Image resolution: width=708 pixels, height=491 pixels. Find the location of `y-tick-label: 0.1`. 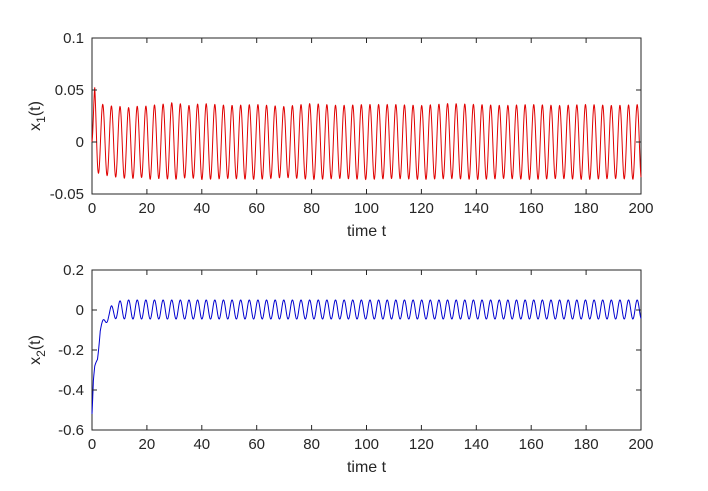

y-tick-label: 0.1 is located at coordinates (73, 38).